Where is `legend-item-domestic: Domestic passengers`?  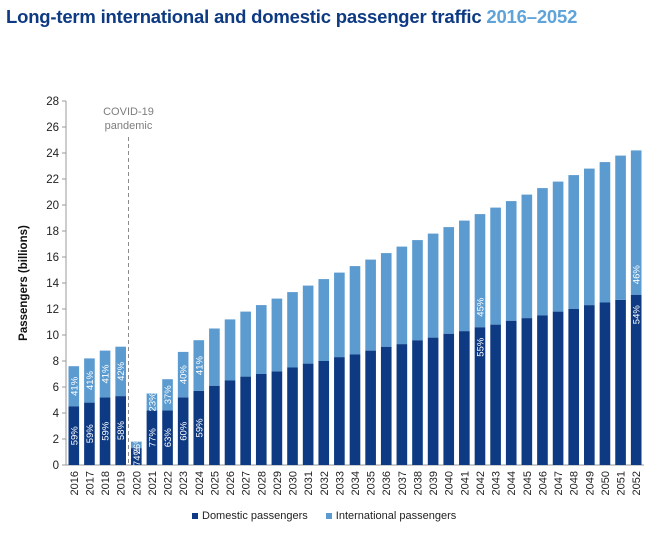 legend-item-domestic: Domestic passengers is located at coordinates (250, 516).